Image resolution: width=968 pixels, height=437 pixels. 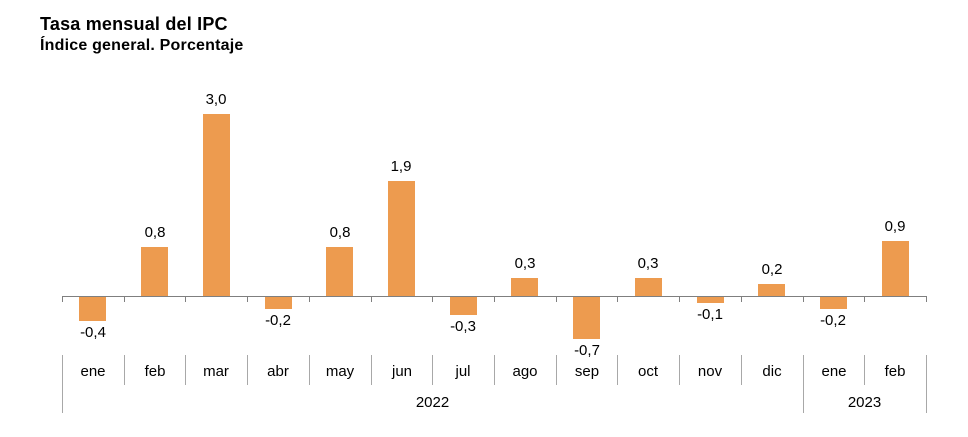 I want to click on x-axis-month-label: sep, so click(x=587, y=371).